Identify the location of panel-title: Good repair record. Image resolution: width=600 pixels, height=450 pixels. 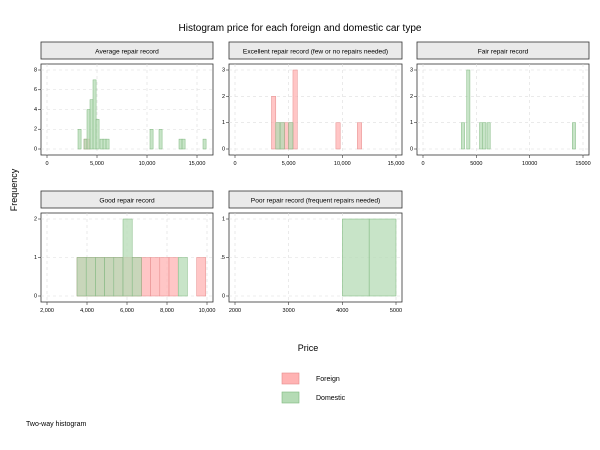
(127, 201).